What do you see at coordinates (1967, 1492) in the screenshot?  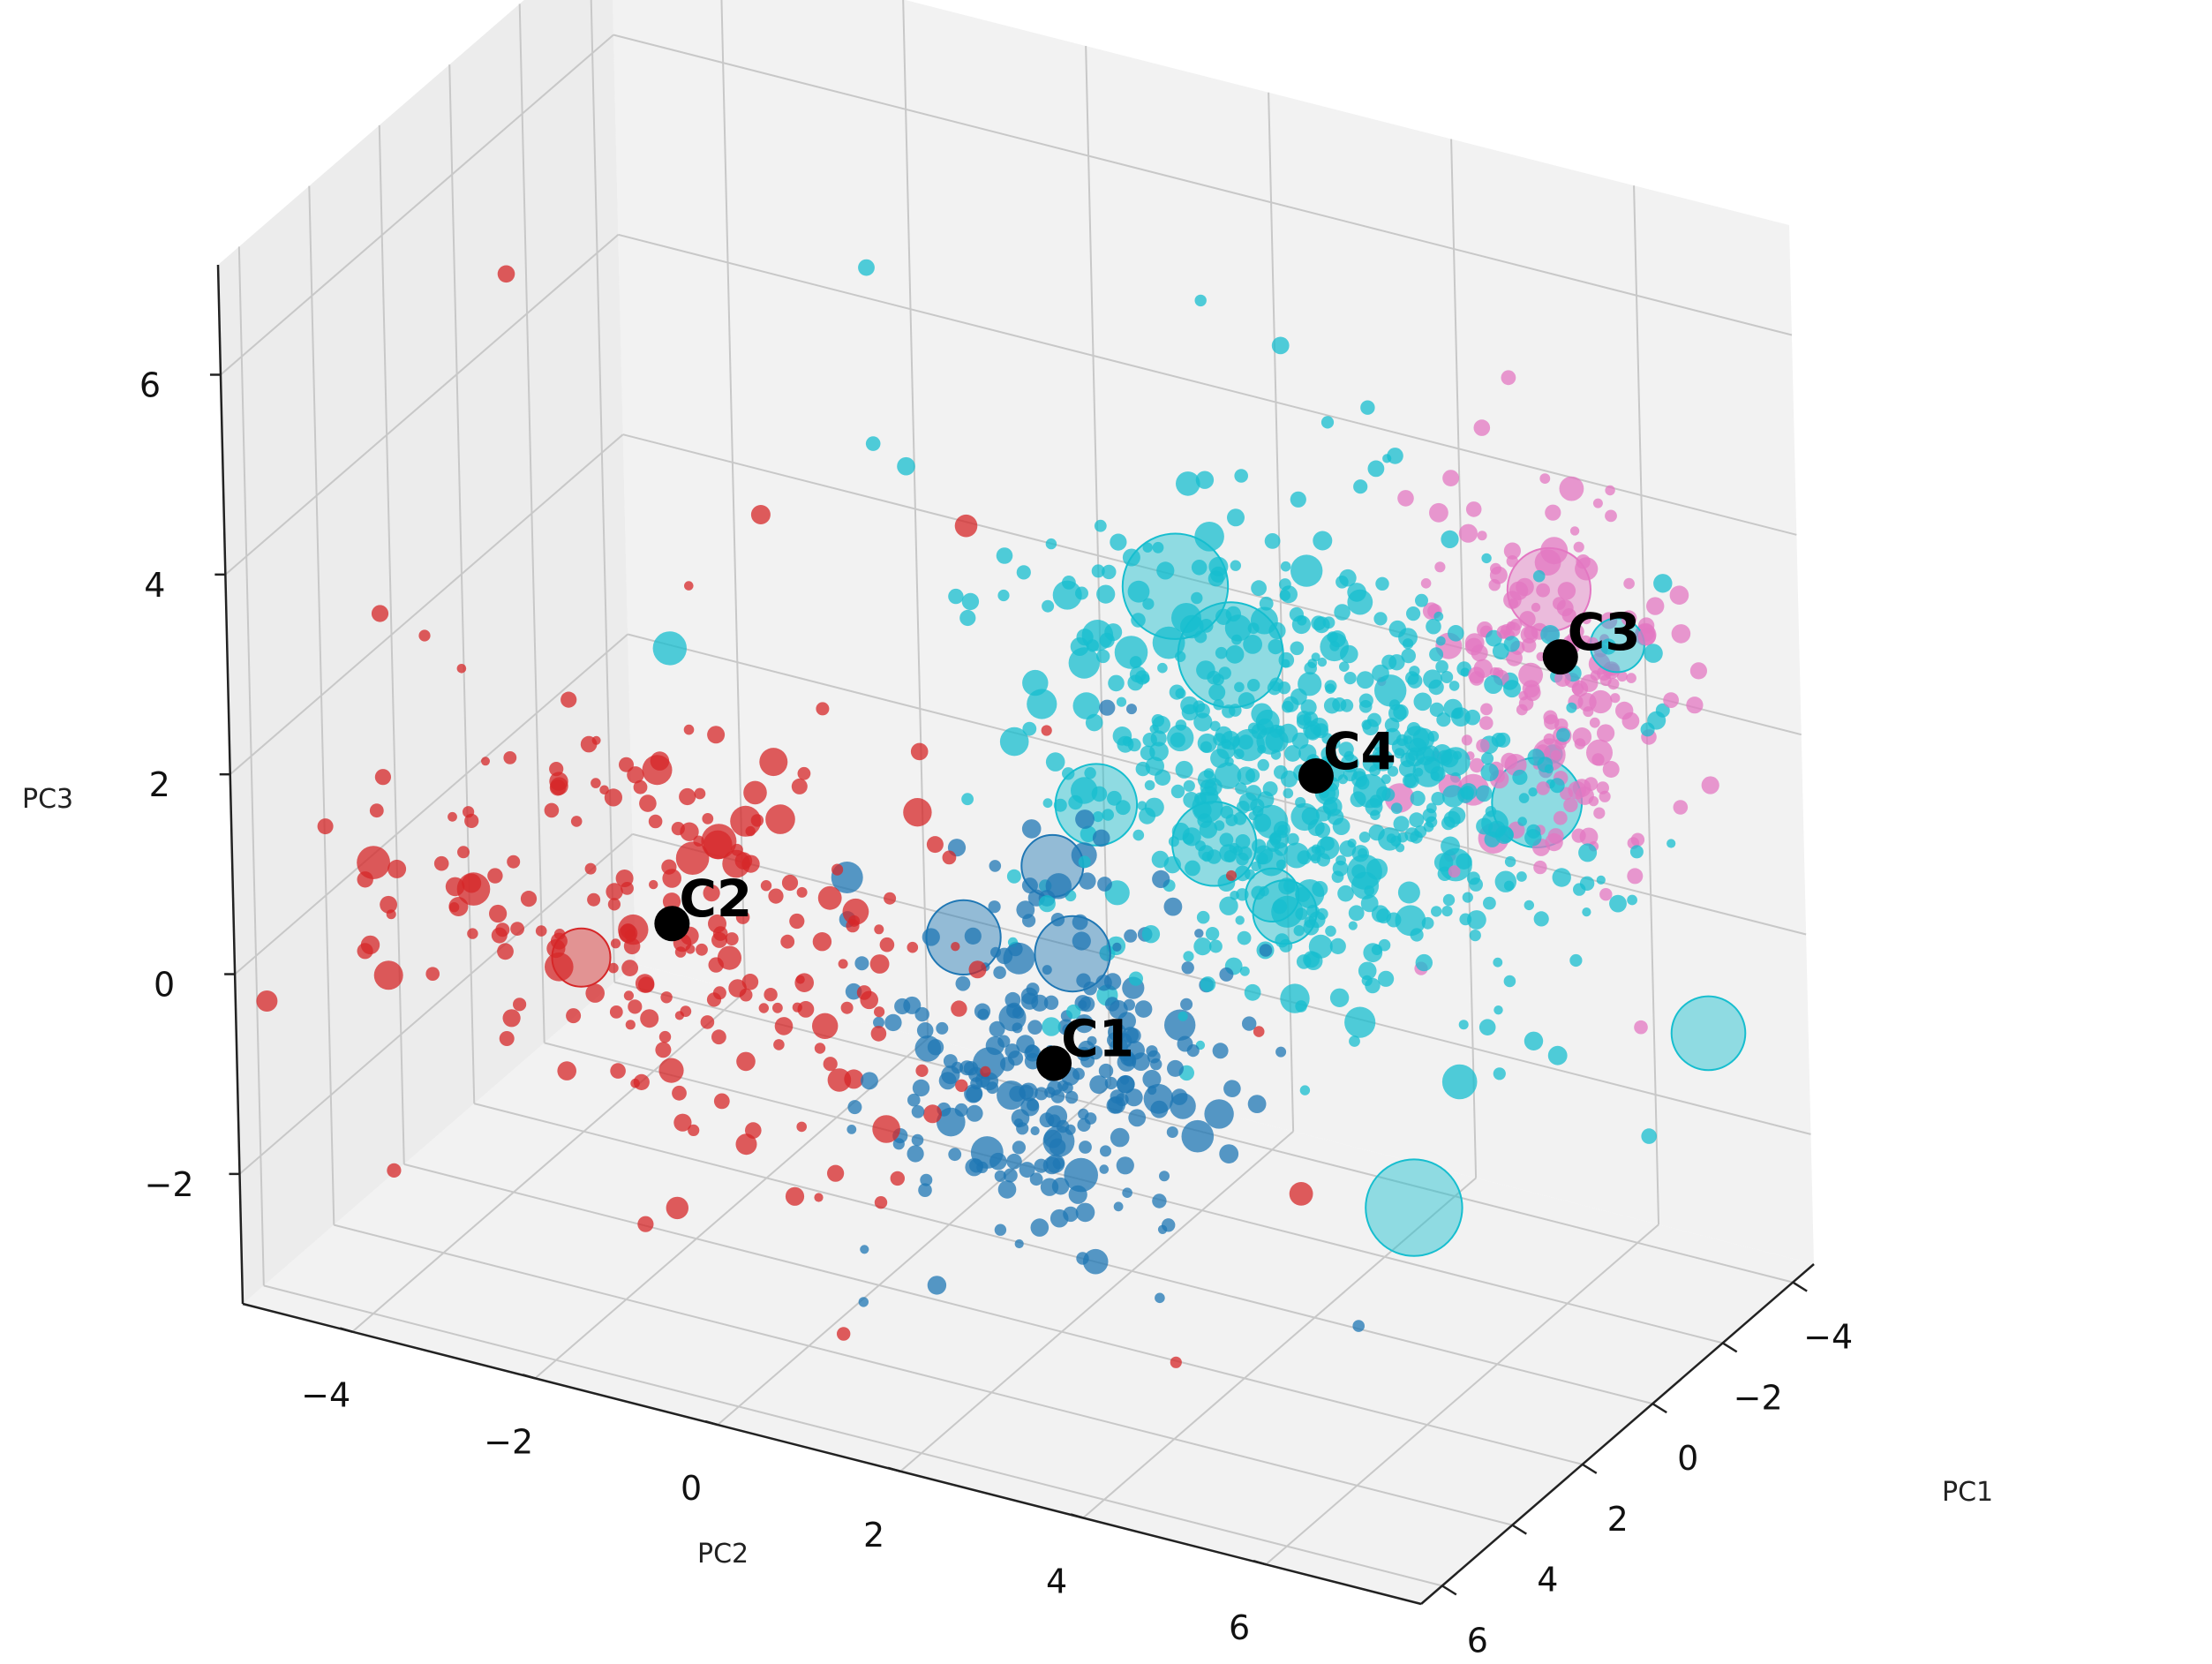 I see `x-axis-label: PC1` at bounding box center [1967, 1492].